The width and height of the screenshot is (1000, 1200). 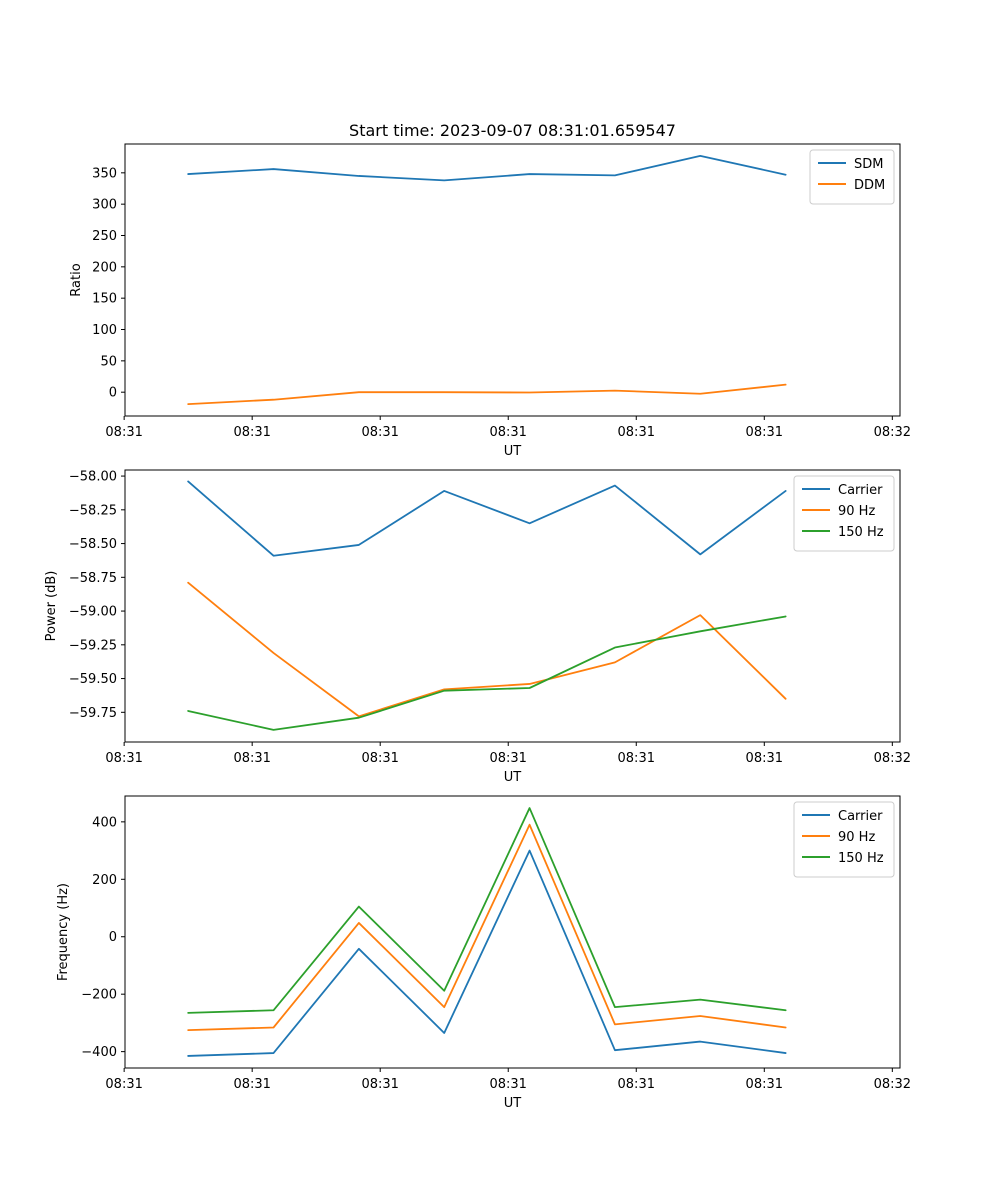 What do you see at coordinates (104, 822) in the screenshot?
I see `y-tick-label: 400` at bounding box center [104, 822].